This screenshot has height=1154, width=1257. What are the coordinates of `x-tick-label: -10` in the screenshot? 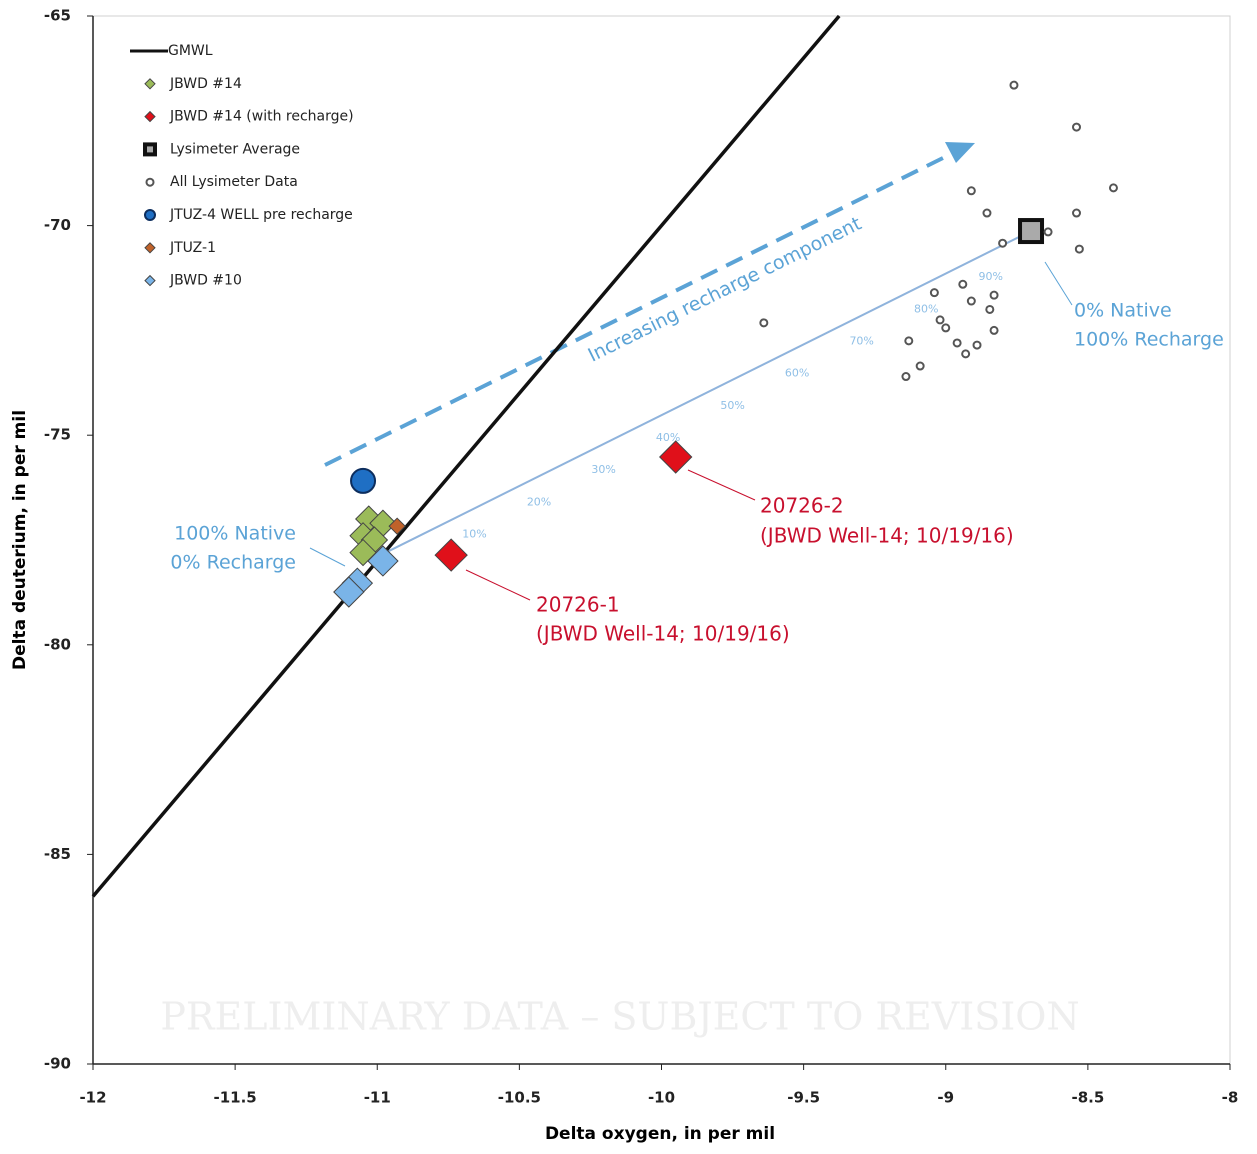 It's located at (661, 1098).